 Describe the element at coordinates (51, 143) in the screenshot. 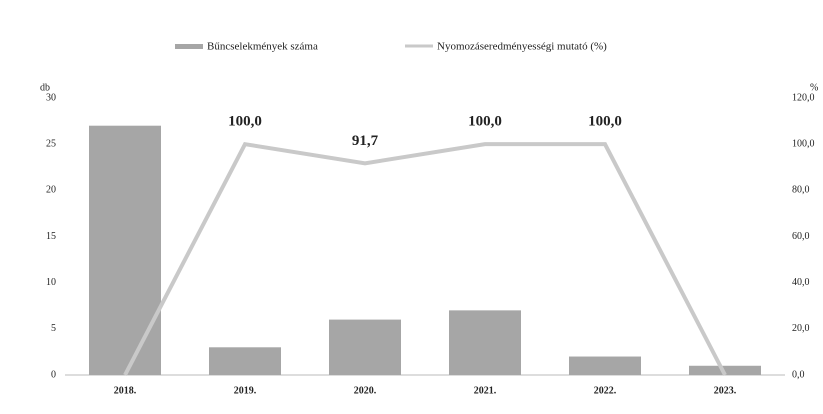

I see `y-tick-label: 25` at that location.